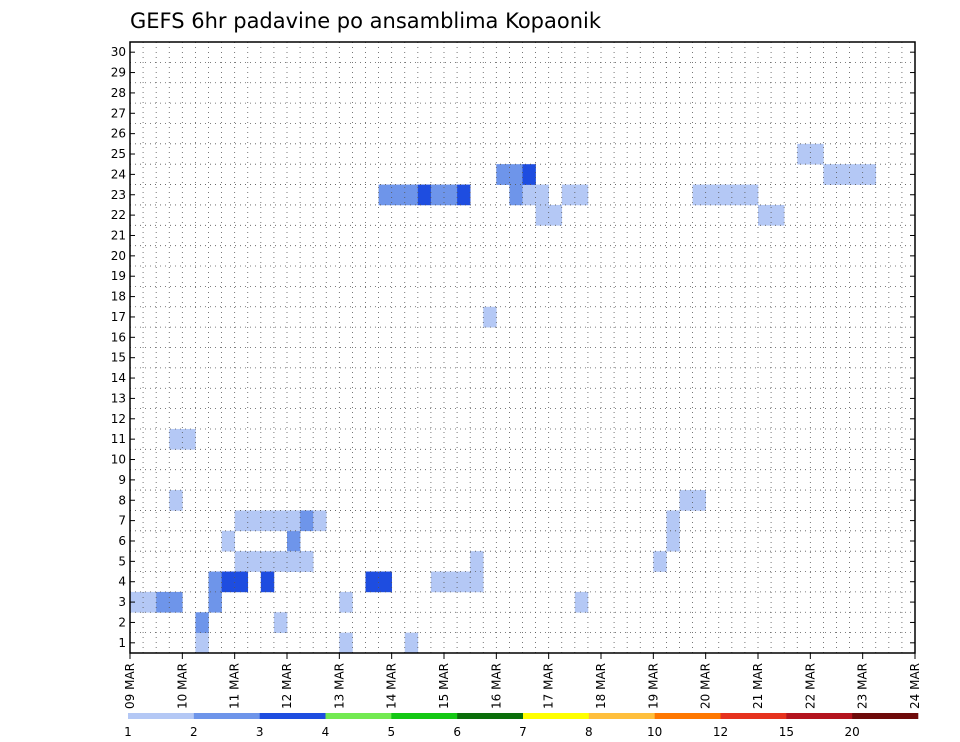 Image resolution: width=960 pixels, height=742 pixels. I want to click on y-tick-label: 11, so click(118, 439).